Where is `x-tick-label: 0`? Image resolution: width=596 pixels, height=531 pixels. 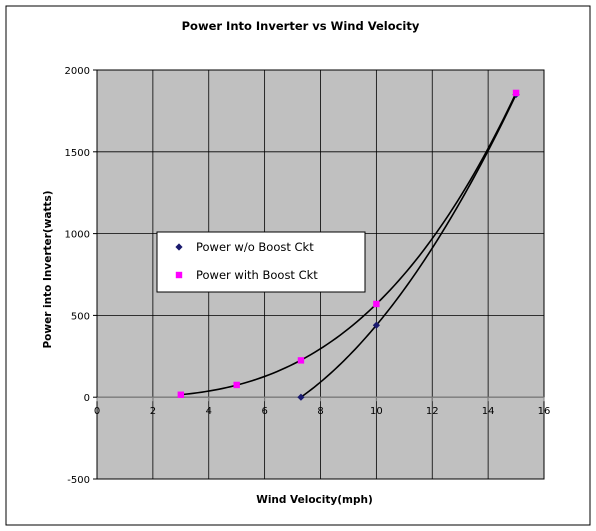
x-tick-label: 0 is located at coordinates (97, 411).